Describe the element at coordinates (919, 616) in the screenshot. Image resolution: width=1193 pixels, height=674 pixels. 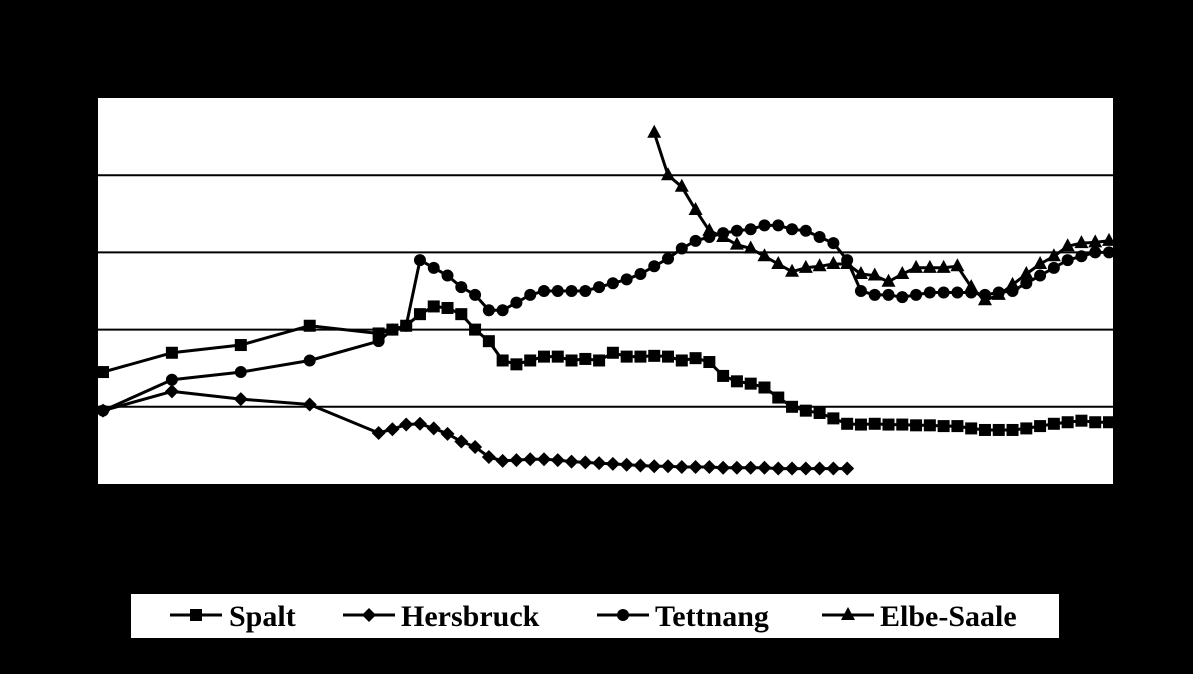
I see `legend-item-elbe-saale: Elbe-Saale` at that location.